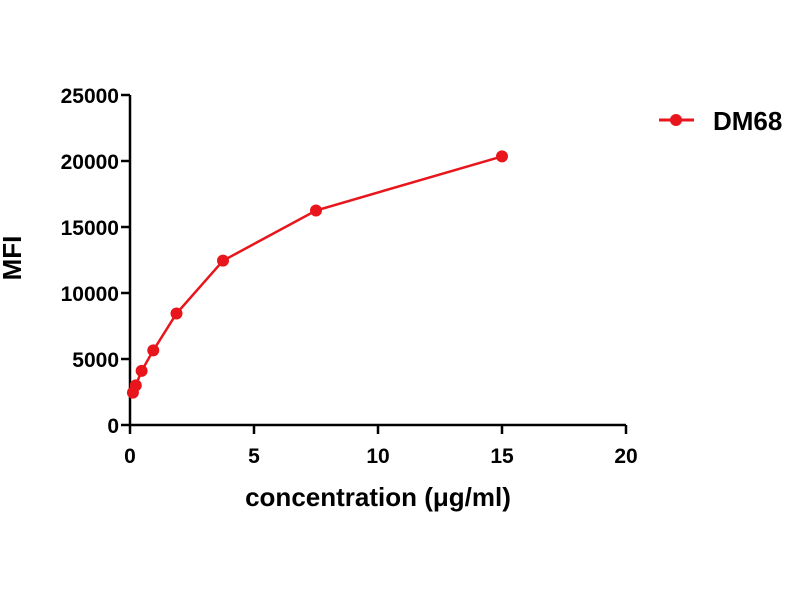 This screenshot has width=800, height=605. What do you see at coordinates (90, 294) in the screenshot?
I see `y-tick-label: 10000` at bounding box center [90, 294].